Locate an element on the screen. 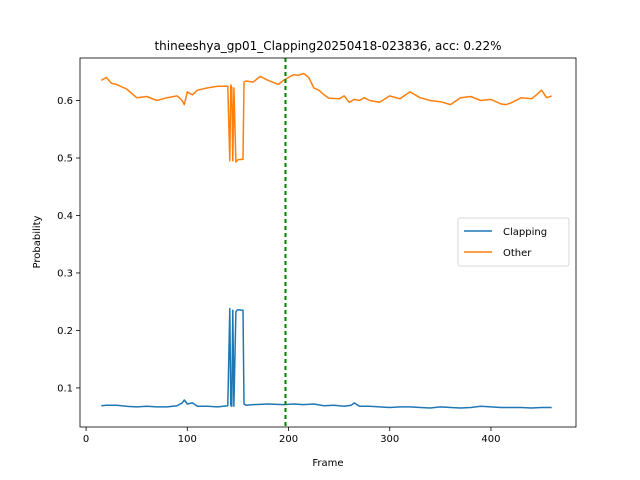 Image resolution: width=640 pixels, height=480 pixels. x-axis-ticks: 0 100 200 300 400 is located at coordinates (292, 436).